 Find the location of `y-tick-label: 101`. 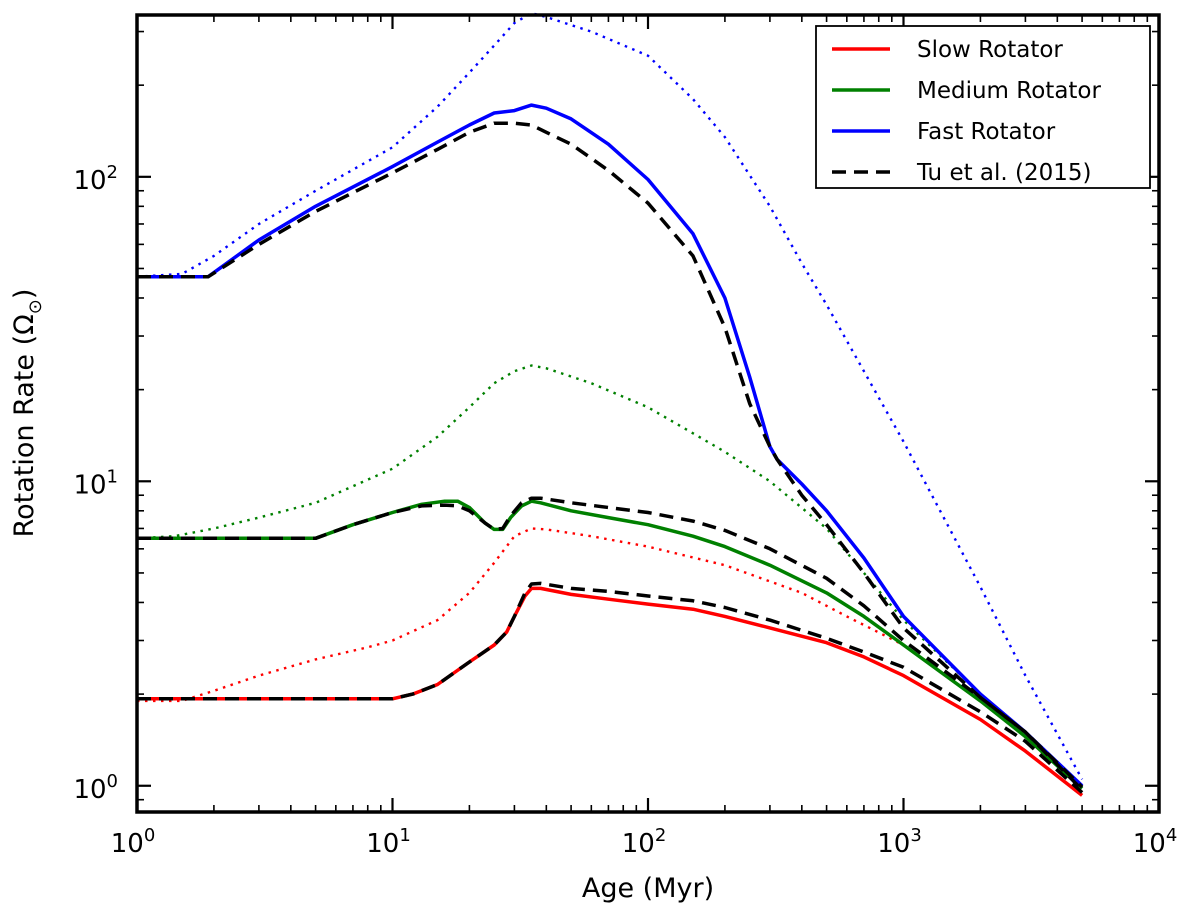

y-tick-label: 101 is located at coordinates (95, 483).